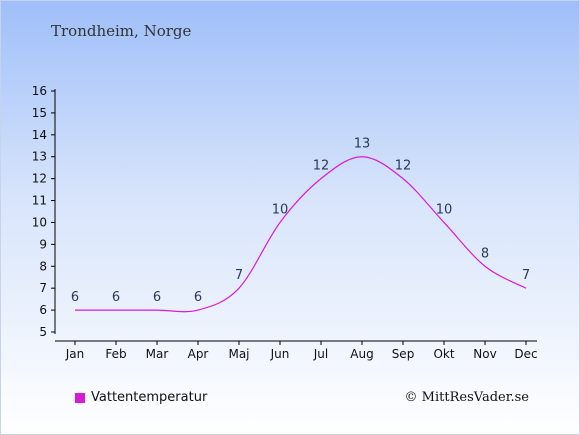 Image resolution: width=580 pixels, height=435 pixels. I want to click on chart-location-title: Trondheim, Norge, so click(121, 31).